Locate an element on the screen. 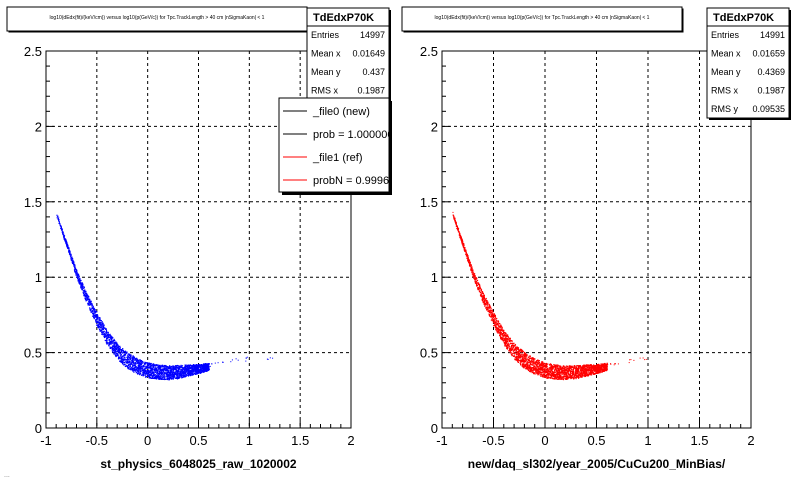 The width and height of the screenshot is (800, 480). x-tick-label: 2 is located at coordinates (750, 440).